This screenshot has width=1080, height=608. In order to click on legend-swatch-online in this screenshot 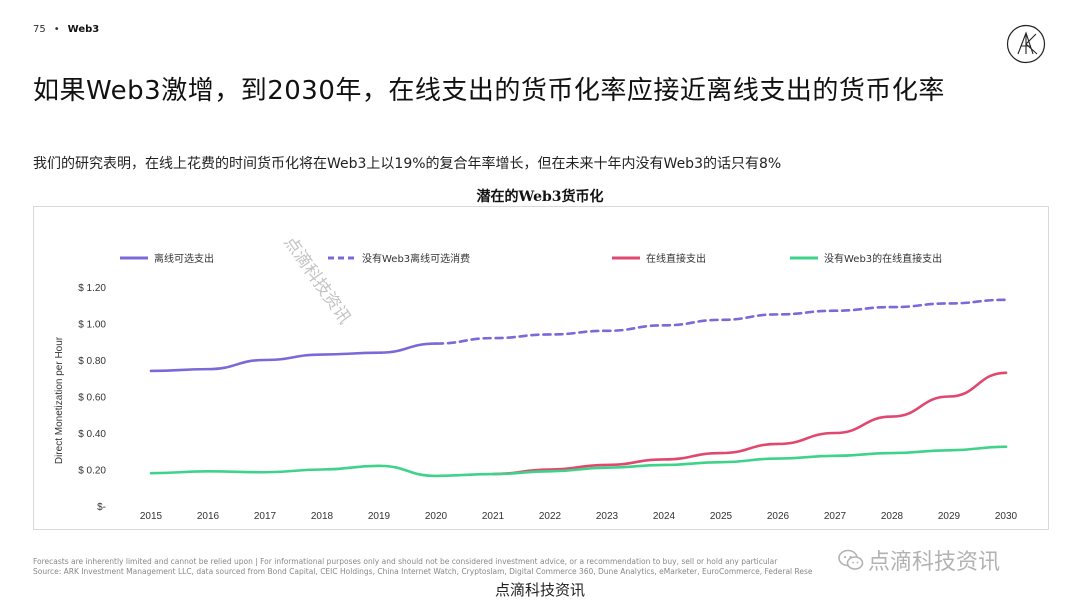, I will do `click(626, 257)`.